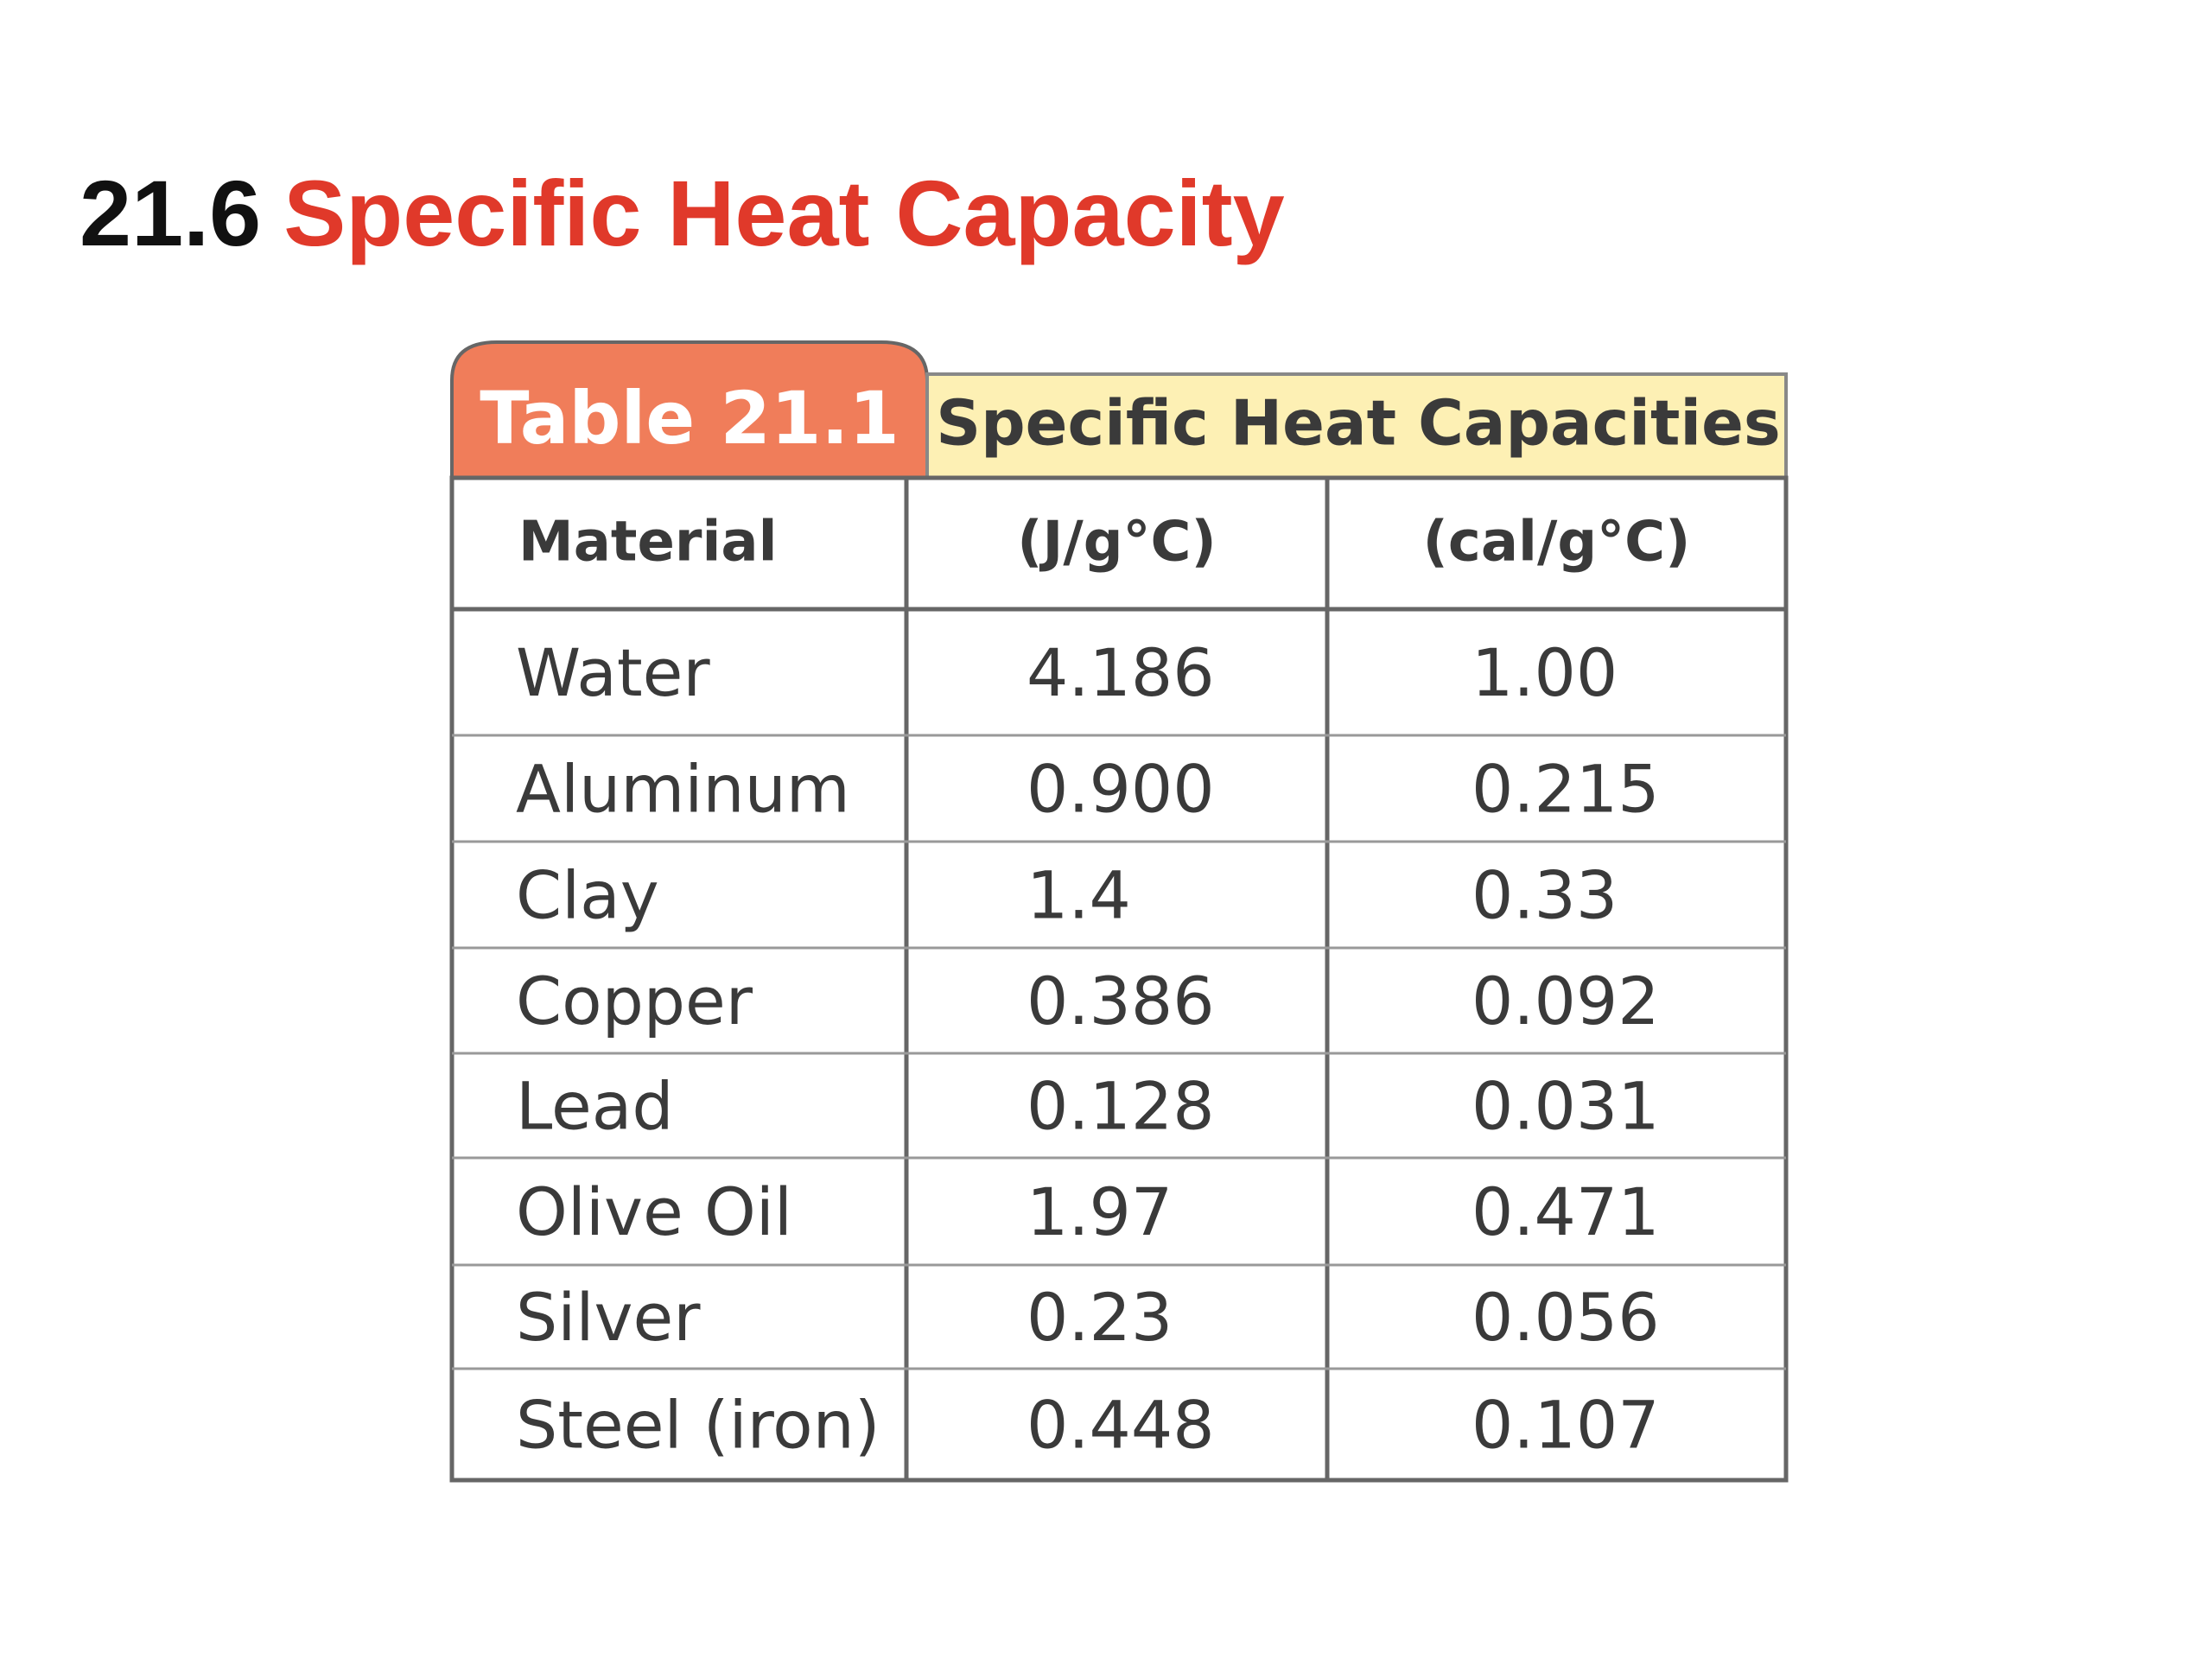  Describe the element at coordinates (587, 894) in the screenshot. I see `material-name: Clay` at that location.